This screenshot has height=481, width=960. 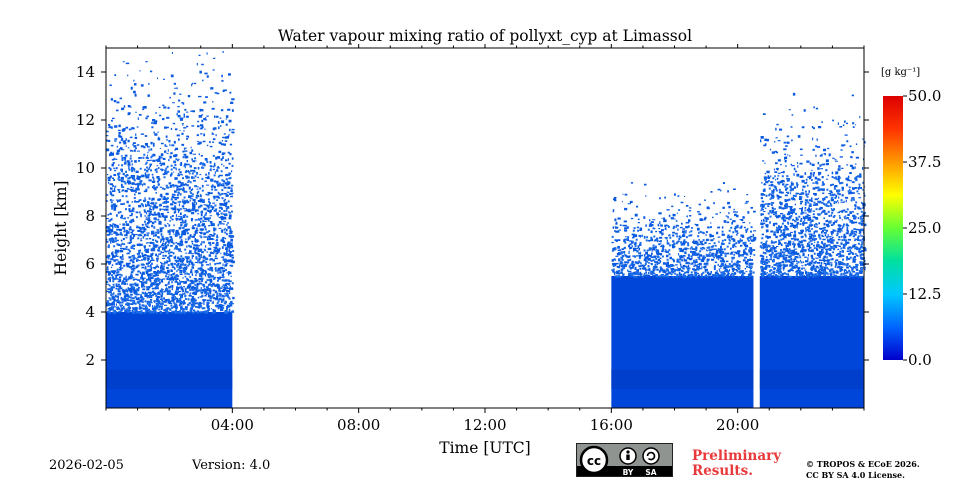 I want to click on y-tick-label: 2, so click(x=90, y=360).